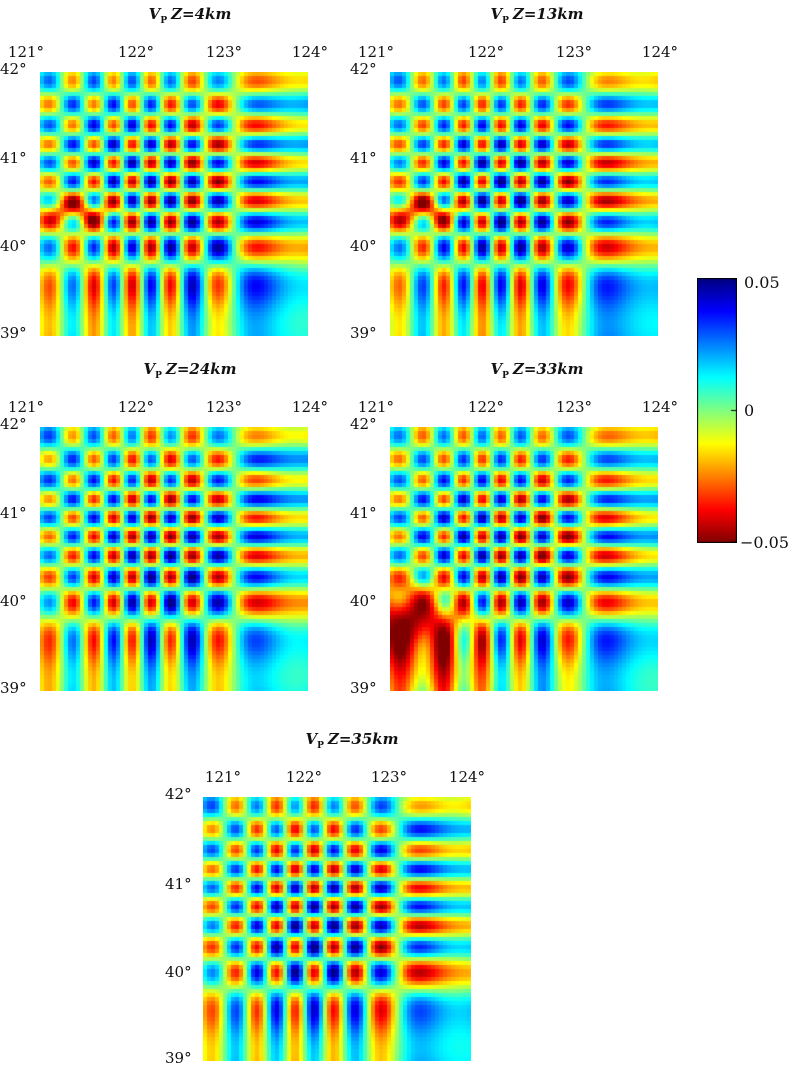 The image size is (800, 1080). I want to click on colorbar-min-label: −0.05, so click(765, 542).